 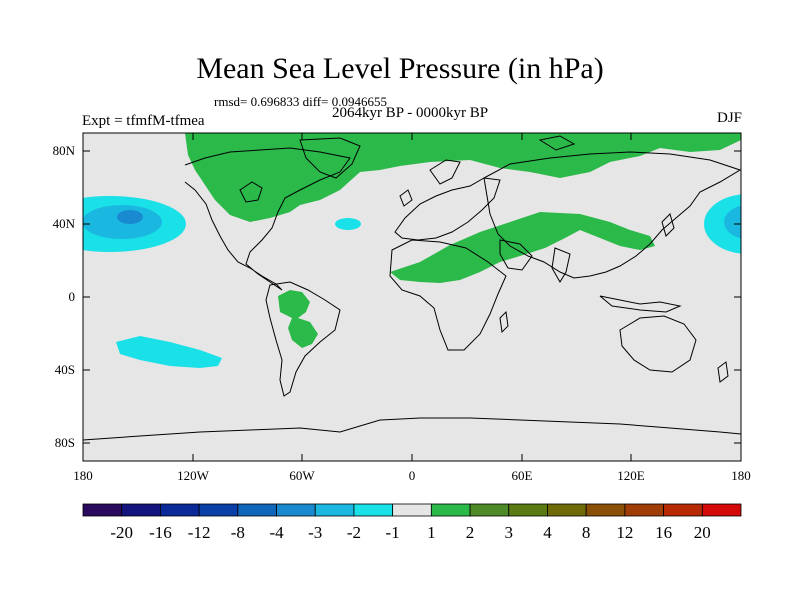 What do you see at coordinates (470, 532) in the screenshot?
I see `colorbar-label: 2` at bounding box center [470, 532].